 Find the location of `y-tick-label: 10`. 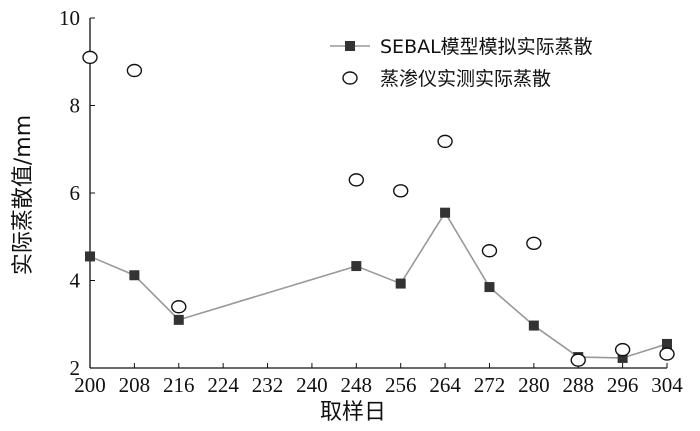

y-tick-label: 10 is located at coordinates (69, 18).